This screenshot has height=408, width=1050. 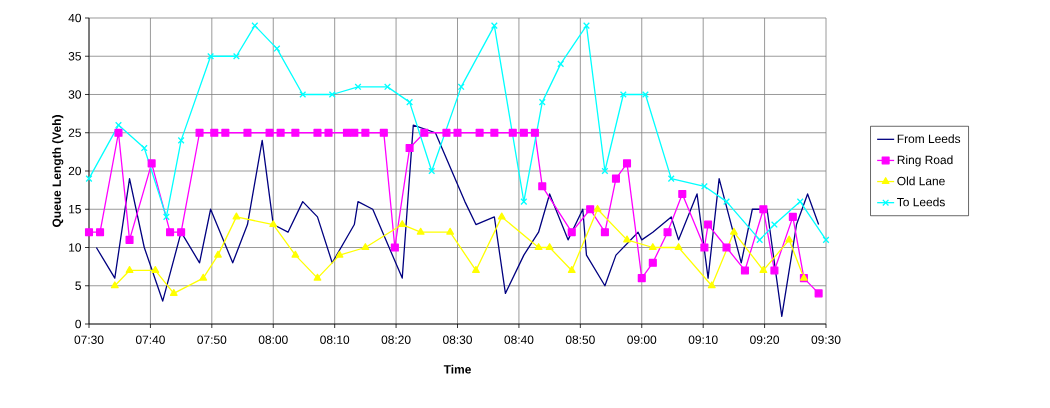 I want to click on y-tick-label: 0, so click(x=78, y=324).